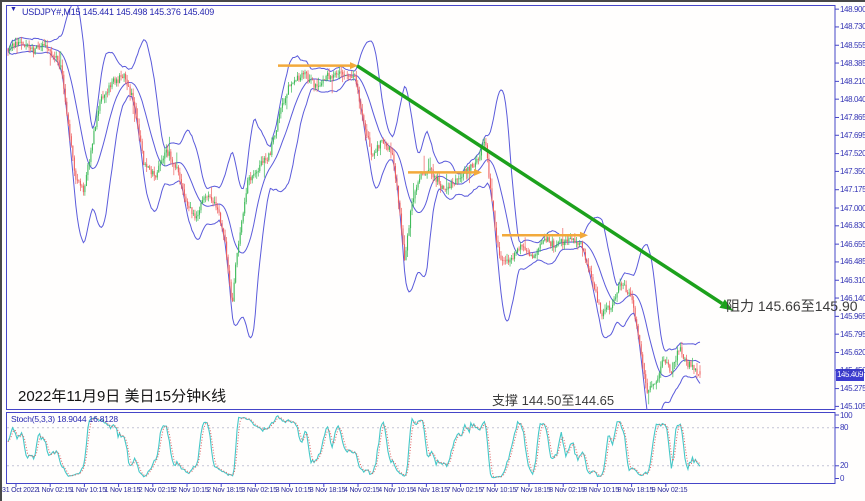  Describe the element at coordinates (852, 190) in the screenshot. I see `price-tick-label: 147.175` at that location.